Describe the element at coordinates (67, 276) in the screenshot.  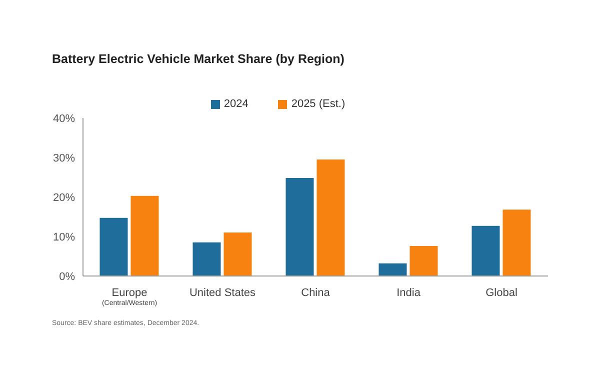
I see `y-tick-label: 0%` at that location.